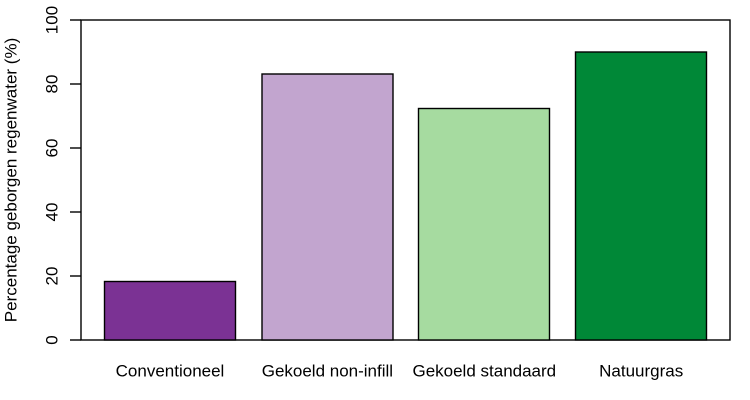  Describe the element at coordinates (11, 180) in the screenshot. I see `svg-text:Percentage geborgen regenwater: Percentage geborgen regenwater (%)` at that location.